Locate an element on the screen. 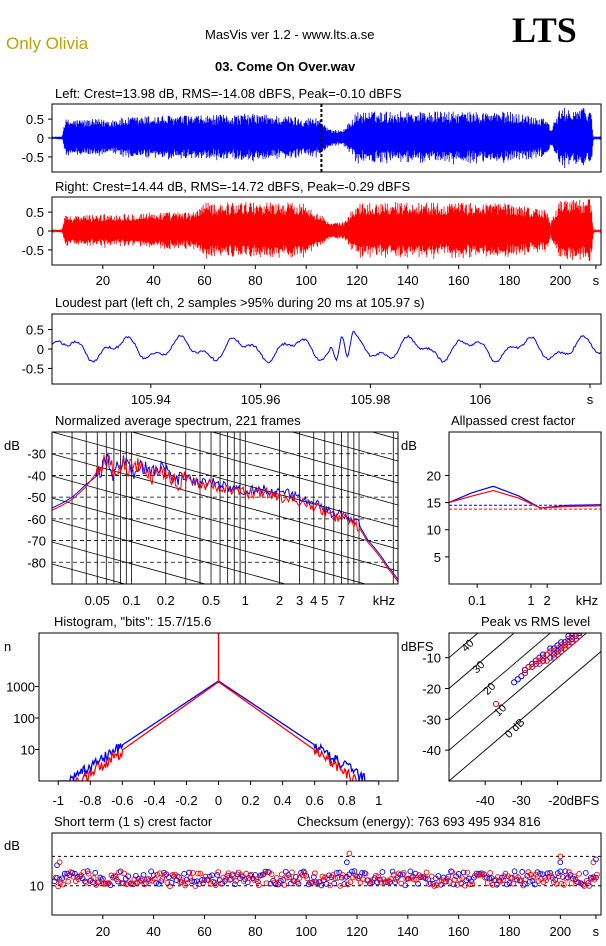  crest-title: Allpassed crest factor is located at coordinates (513, 420).